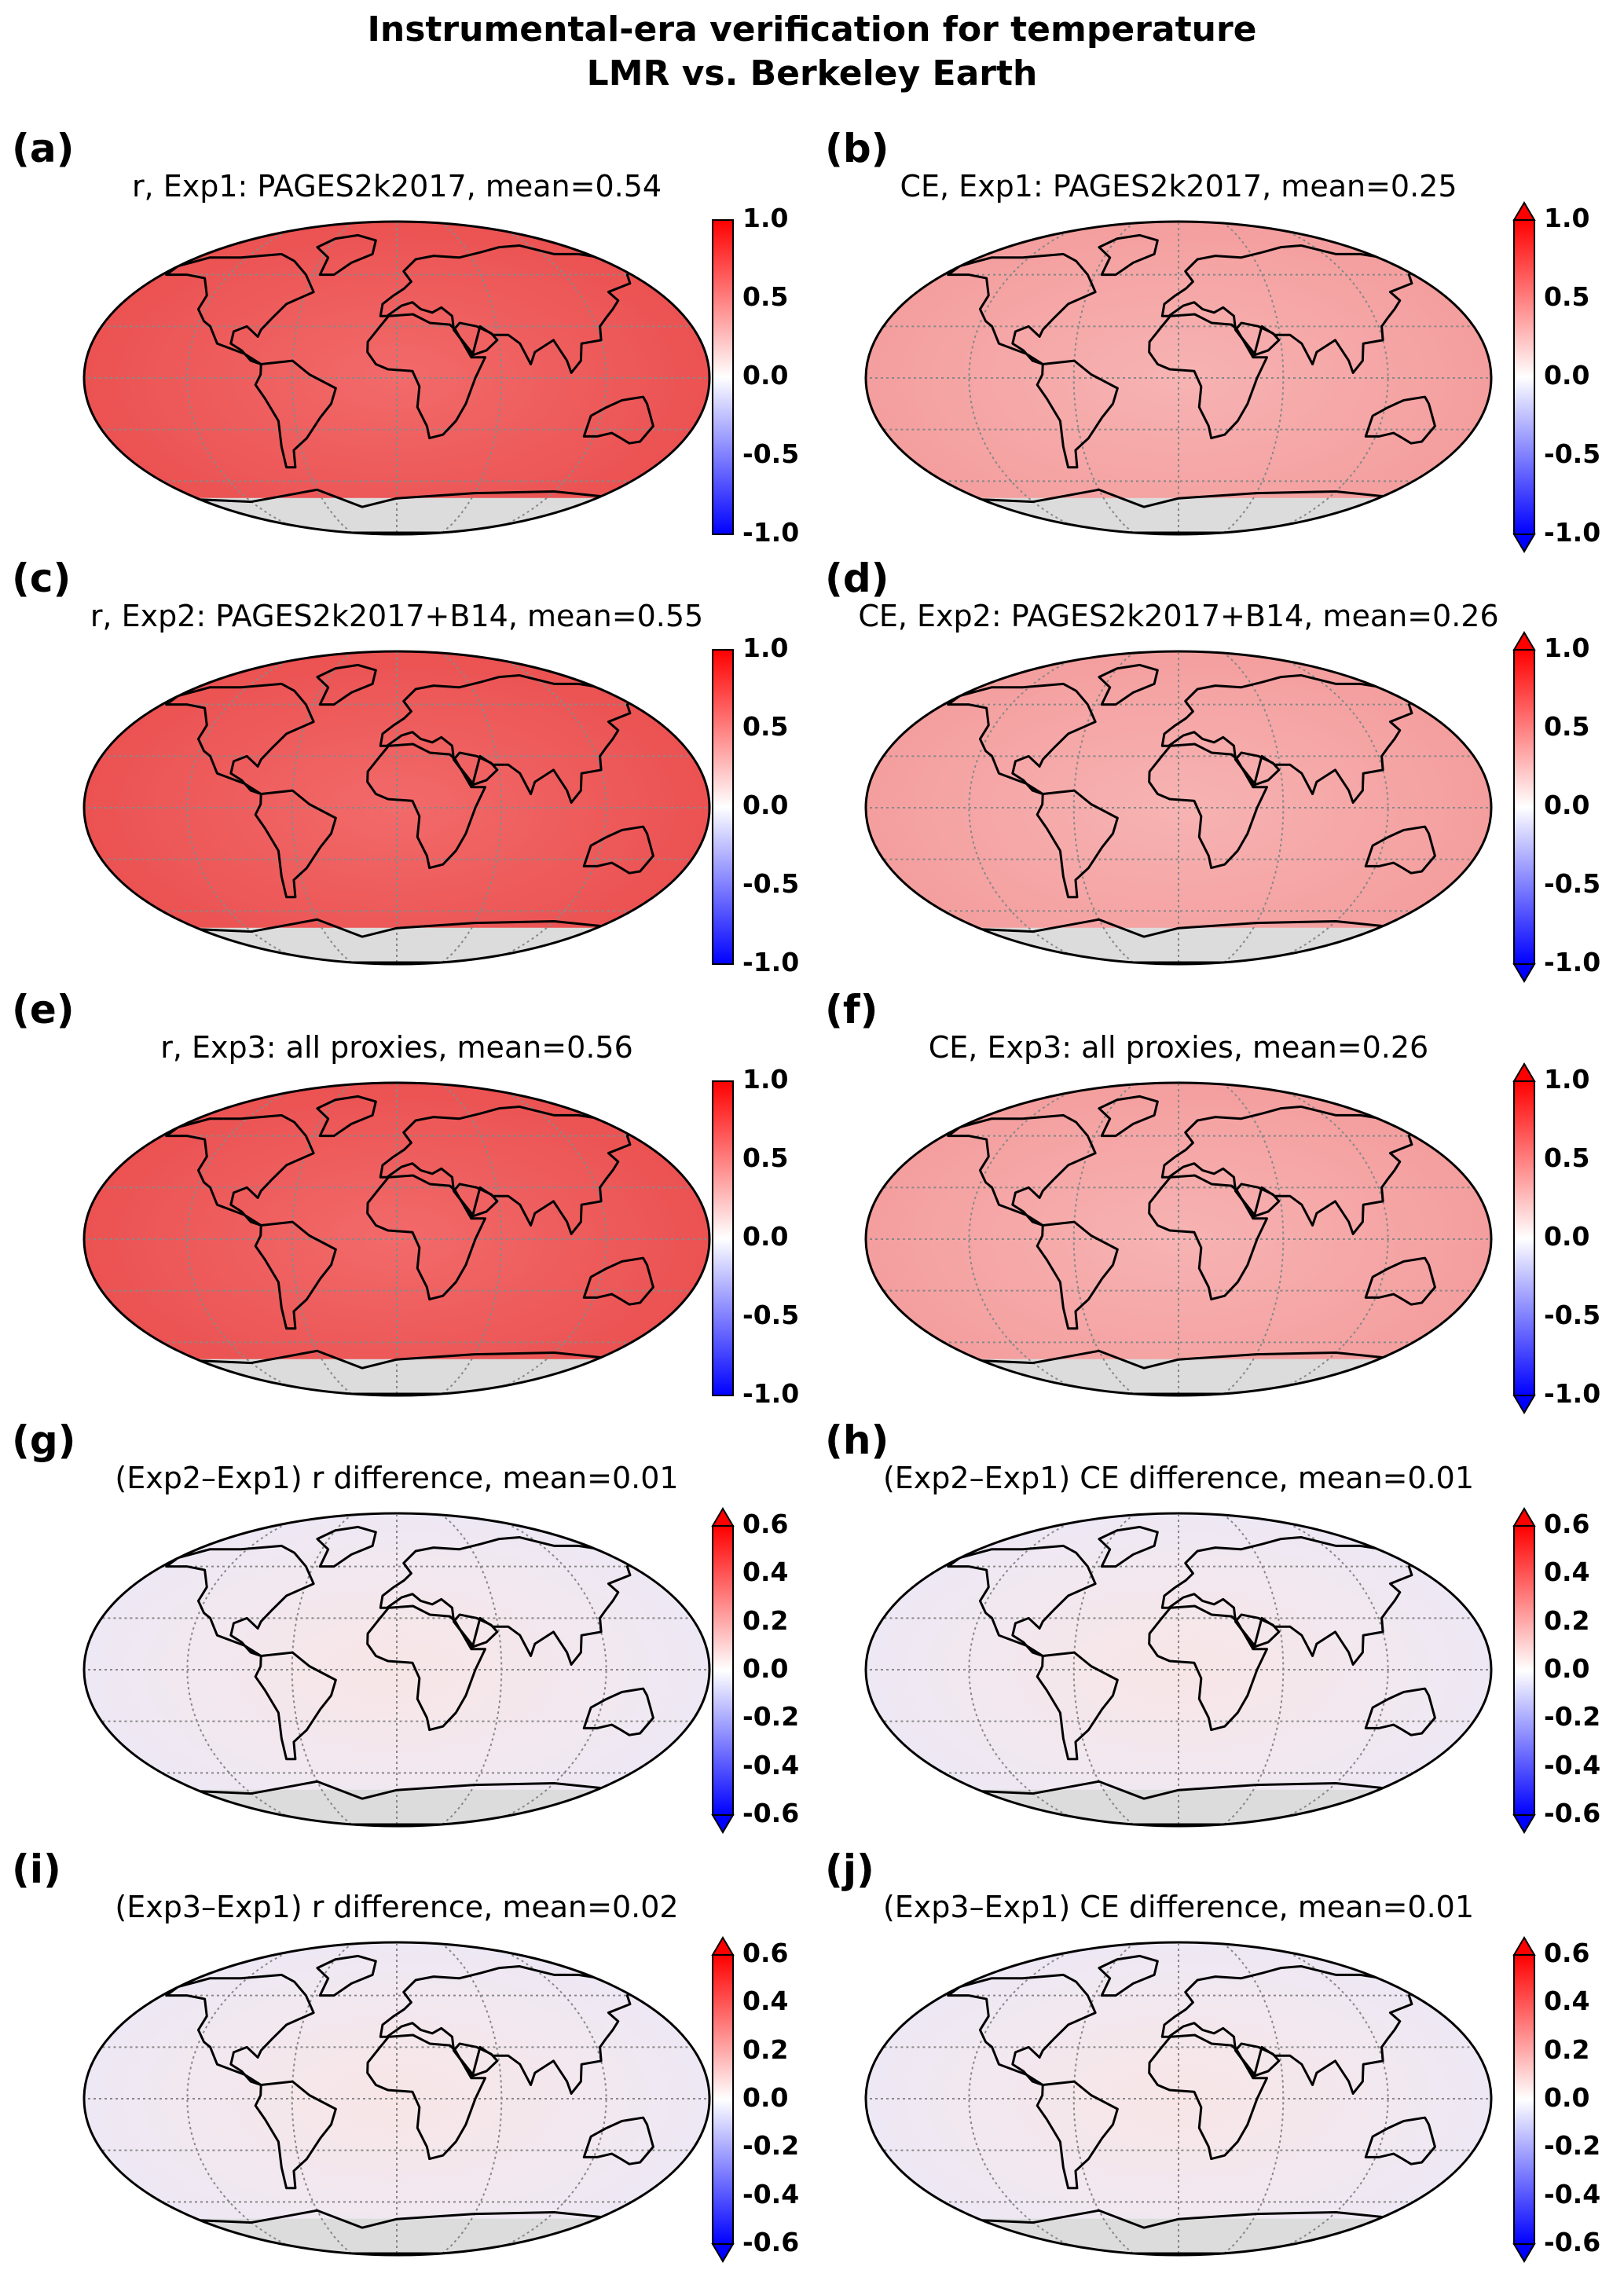 This screenshot has height=2292, width=1624. I want to click on colorbar-tick-label: -0.6, so click(771, 1813).